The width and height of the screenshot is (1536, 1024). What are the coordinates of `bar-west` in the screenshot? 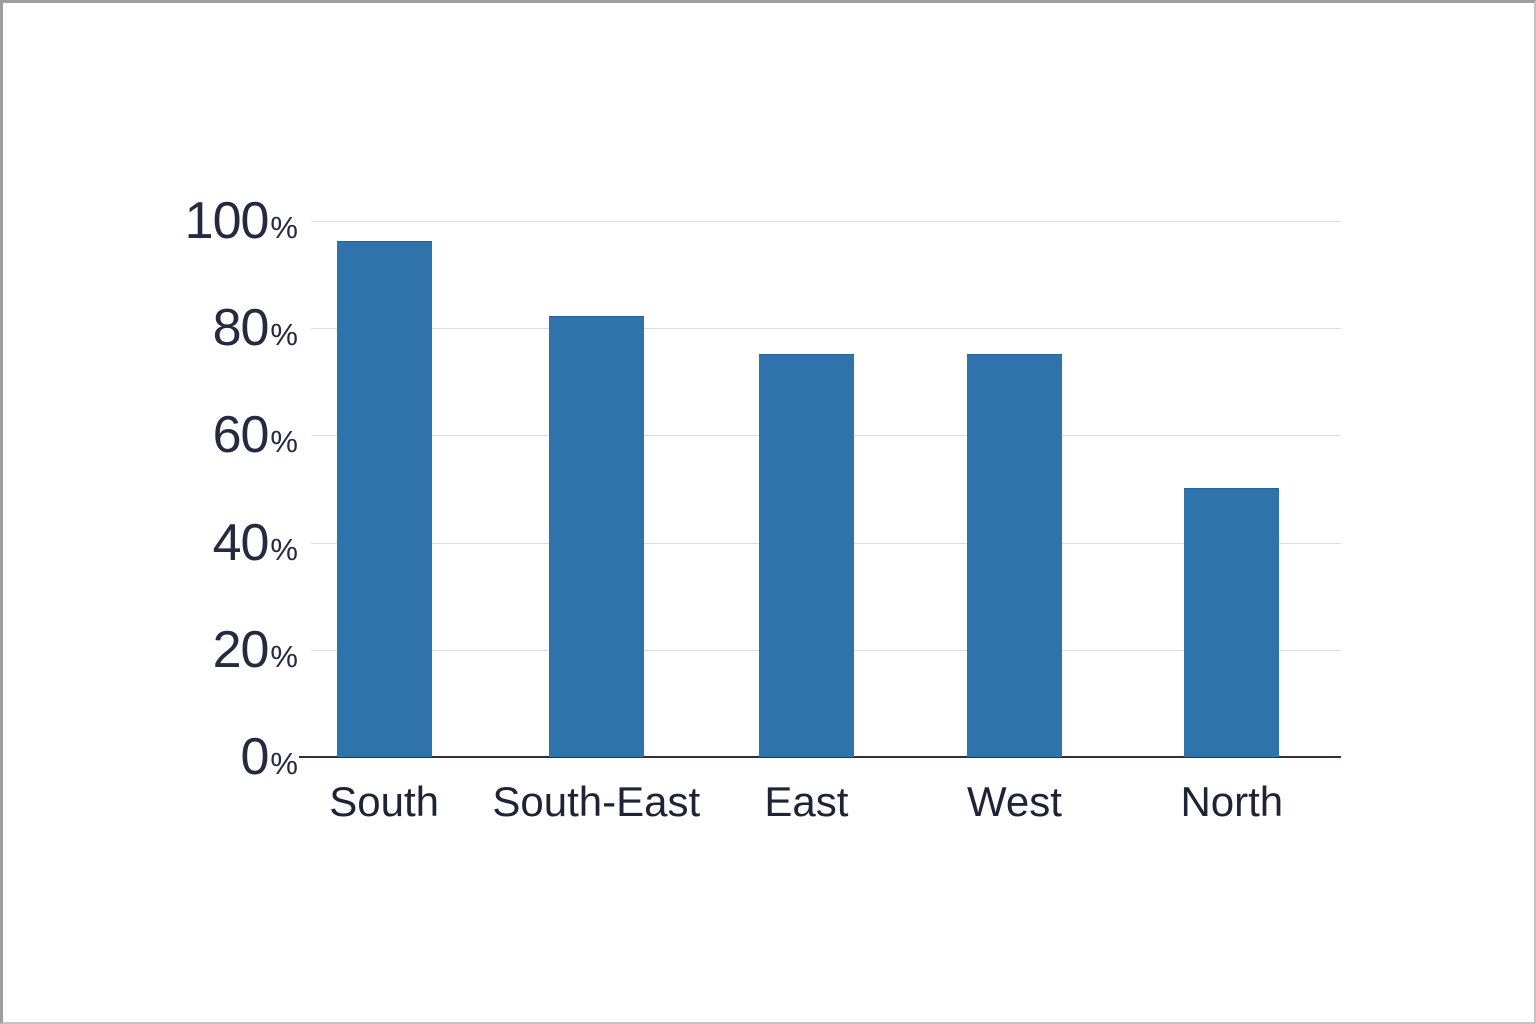 It's located at (1014, 555).